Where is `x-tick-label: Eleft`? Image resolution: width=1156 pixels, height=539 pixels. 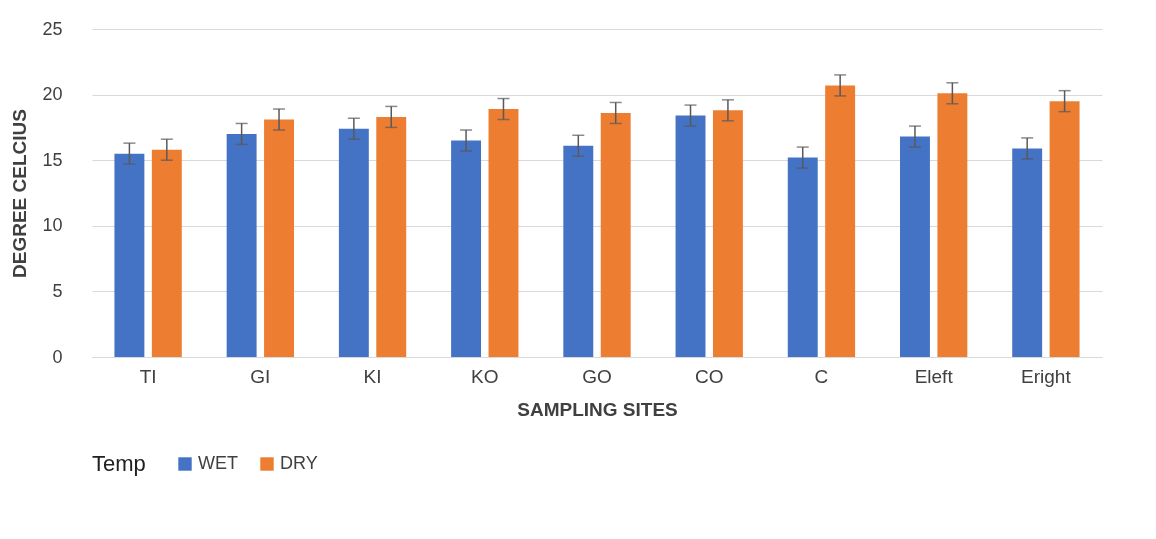 x-tick-label: Eleft is located at coordinates (934, 376).